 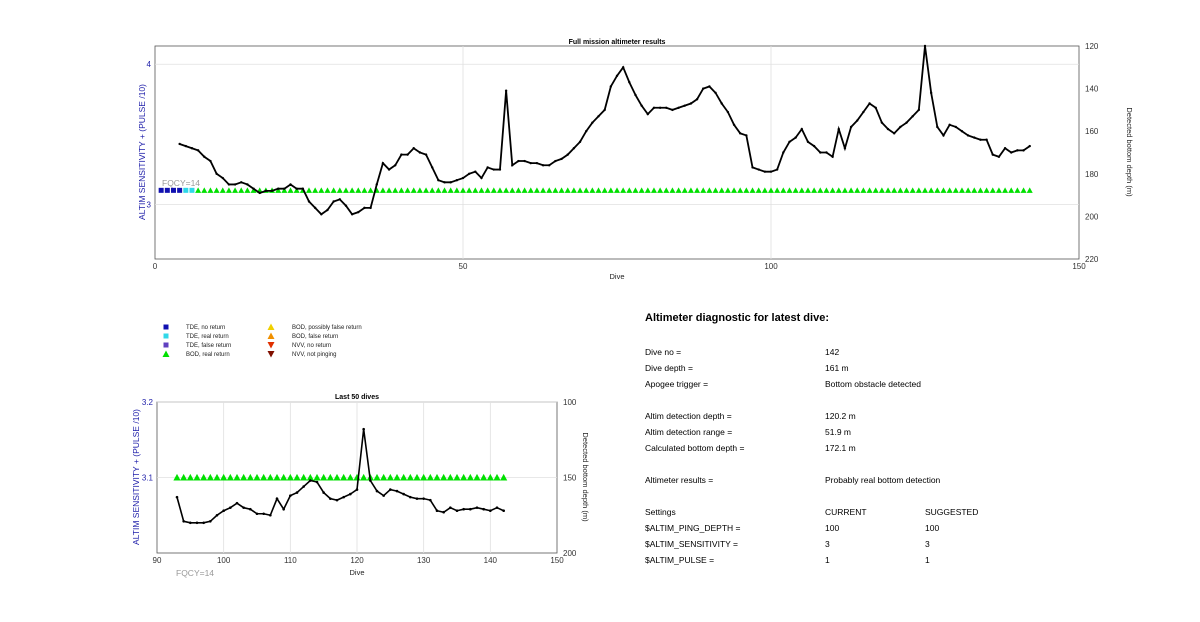 I want to click on left-y-tick-label: 3.2, so click(x=148, y=402).